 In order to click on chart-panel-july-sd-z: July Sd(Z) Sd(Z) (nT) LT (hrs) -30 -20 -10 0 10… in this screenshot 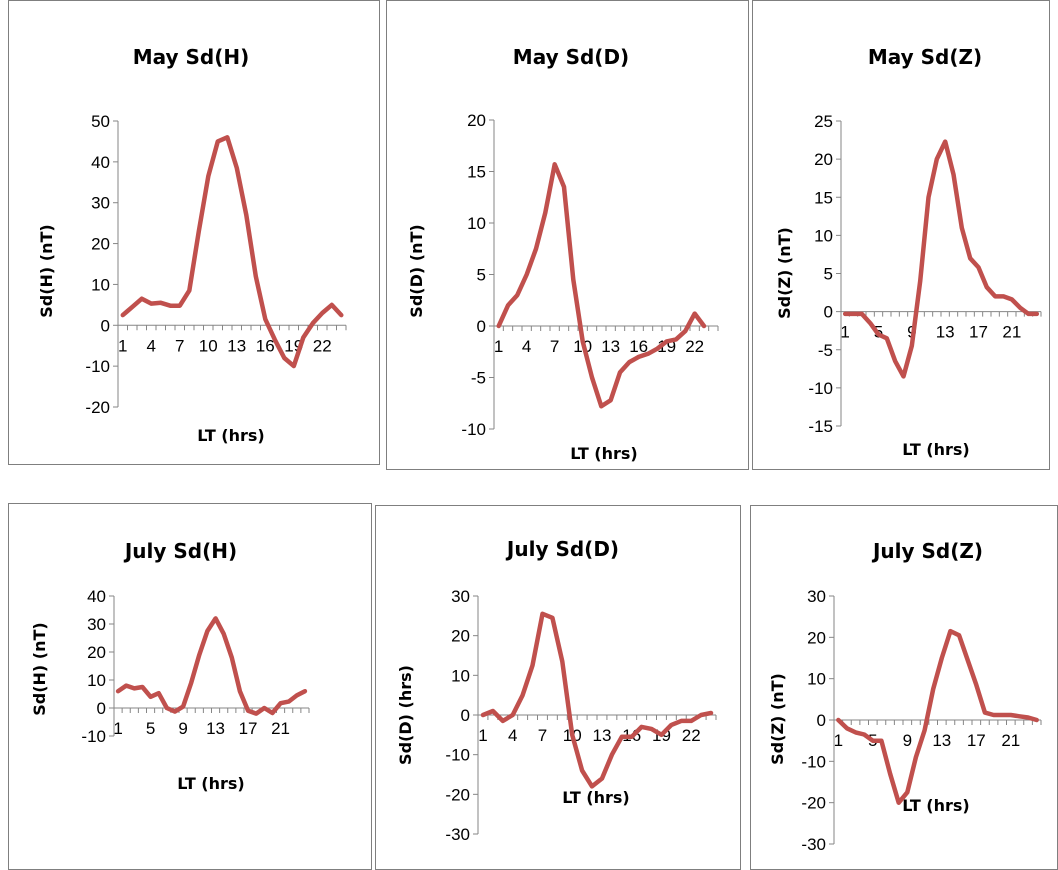, I will do `click(904, 687)`.